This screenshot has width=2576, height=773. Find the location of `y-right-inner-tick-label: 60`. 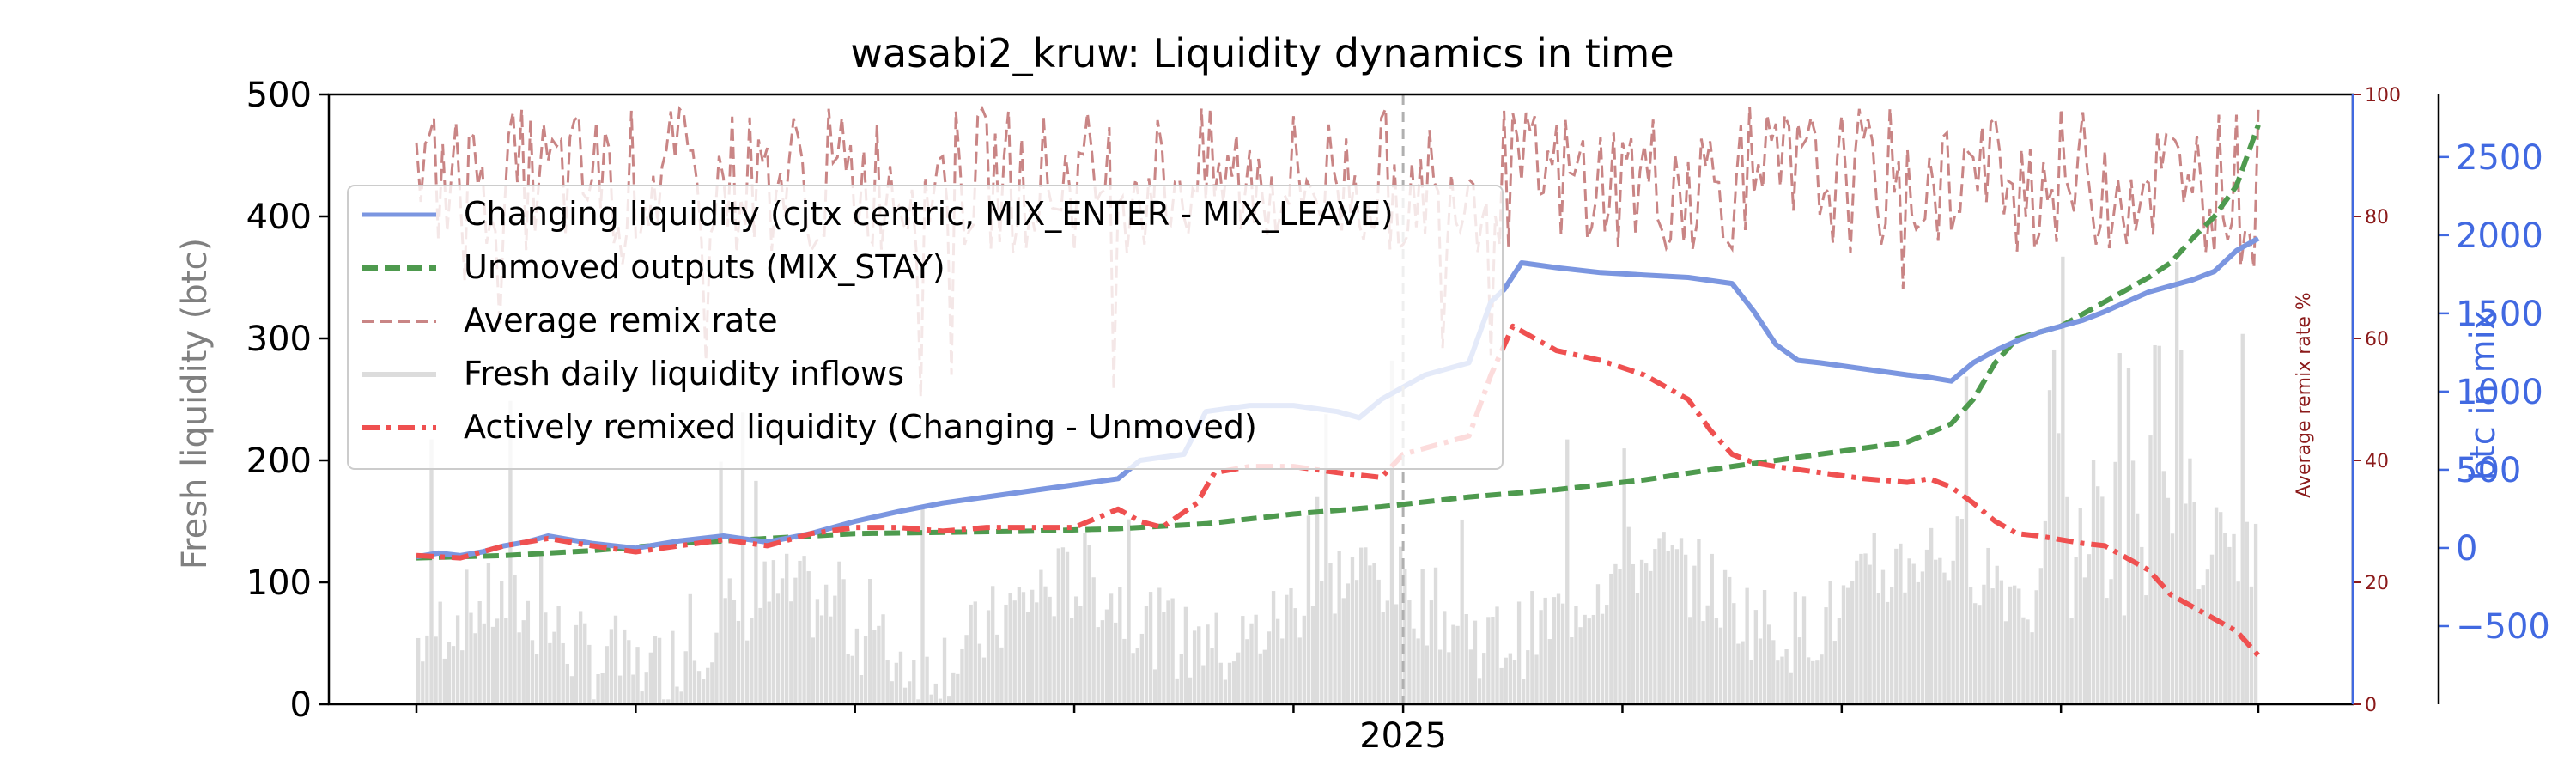

y-right-inner-tick-label: 60 is located at coordinates (2377, 339).